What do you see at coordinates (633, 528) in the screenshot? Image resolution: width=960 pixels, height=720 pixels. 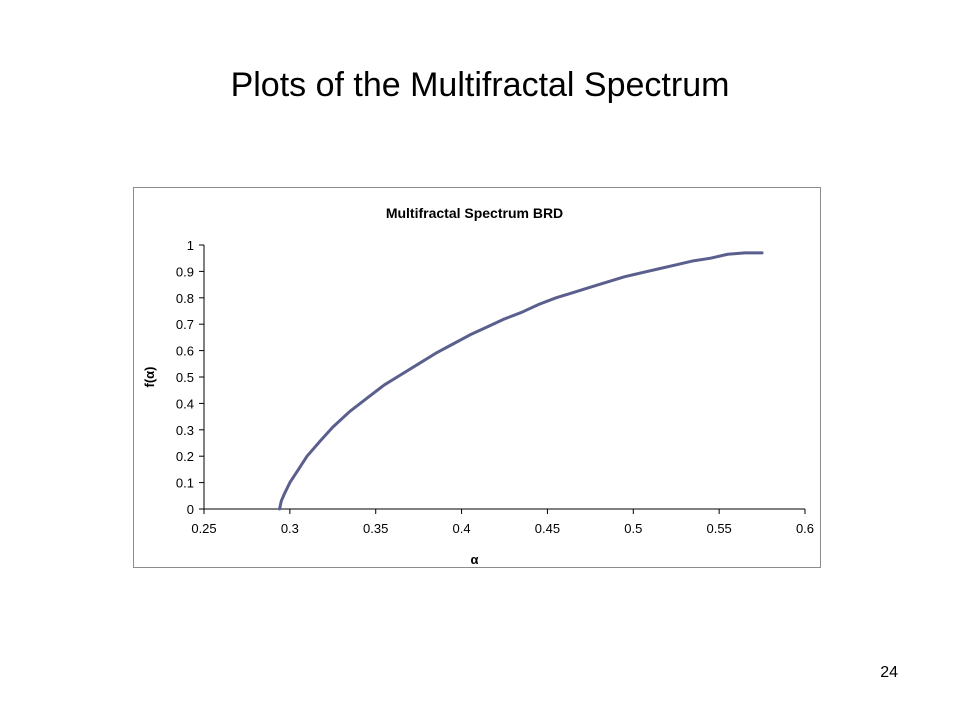 I see `x-tick-label: 0.5` at bounding box center [633, 528].